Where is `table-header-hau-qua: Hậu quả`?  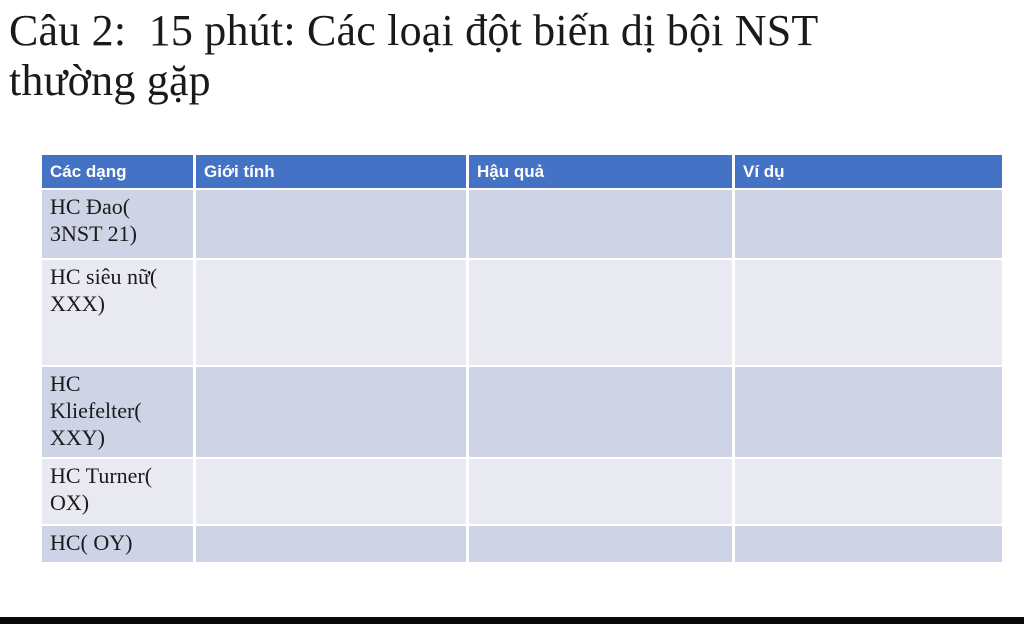 table-header-hau-qua: Hậu quả is located at coordinates (600, 171).